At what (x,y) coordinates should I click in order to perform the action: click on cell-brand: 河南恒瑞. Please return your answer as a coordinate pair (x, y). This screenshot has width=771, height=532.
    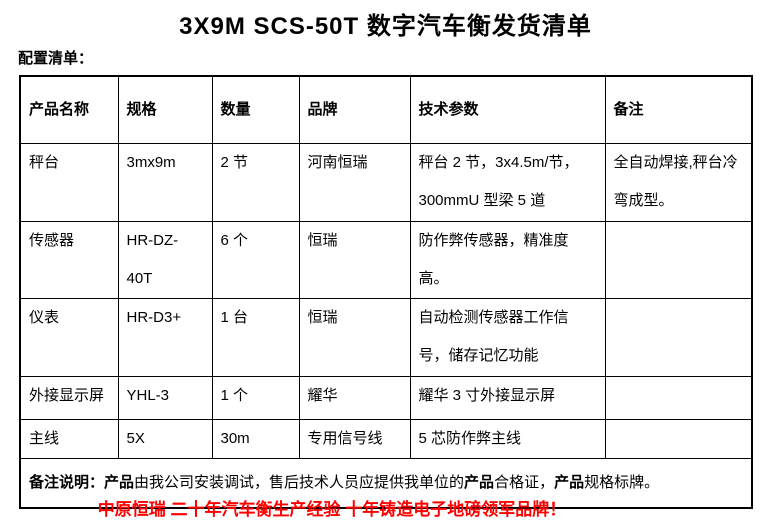
    Looking at the image, I should click on (354, 182).